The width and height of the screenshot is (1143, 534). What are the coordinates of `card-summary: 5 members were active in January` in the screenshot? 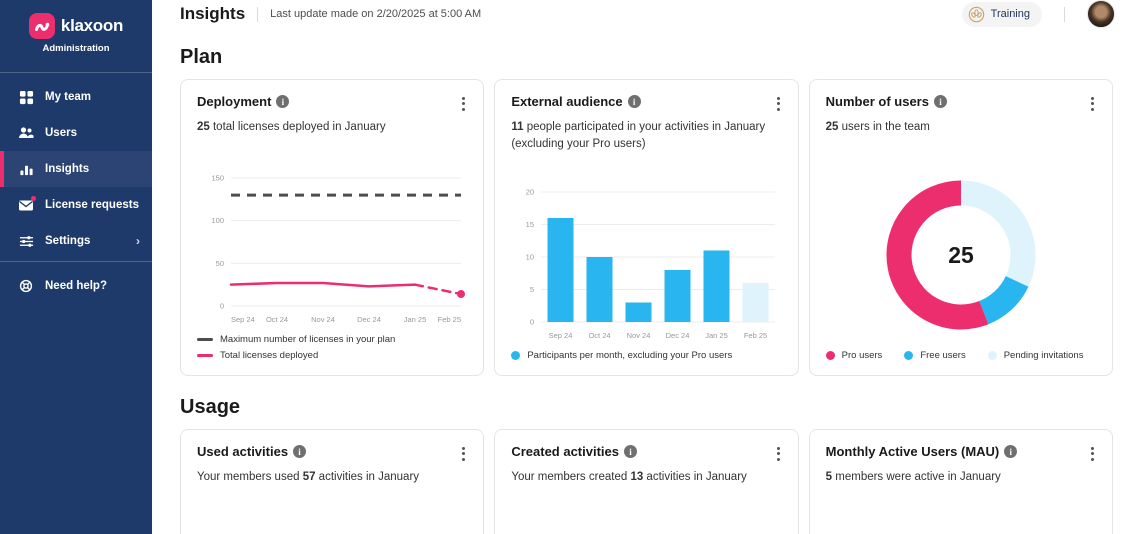 It's located at (913, 477).